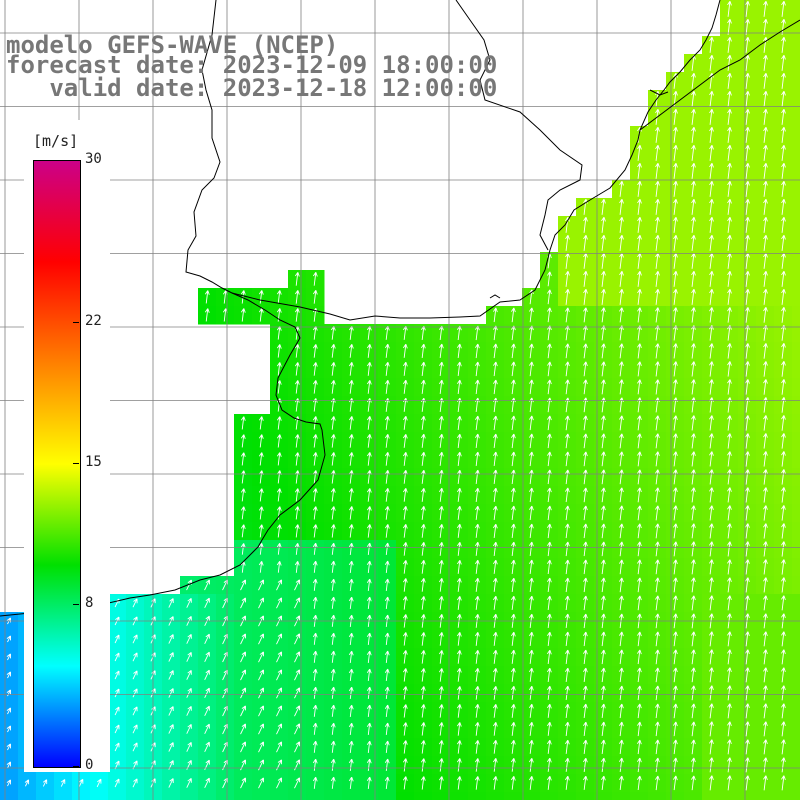 The height and width of the screenshot is (800, 800). Describe the element at coordinates (89, 765) in the screenshot. I see `colorbar-tick-label: 0` at that location.